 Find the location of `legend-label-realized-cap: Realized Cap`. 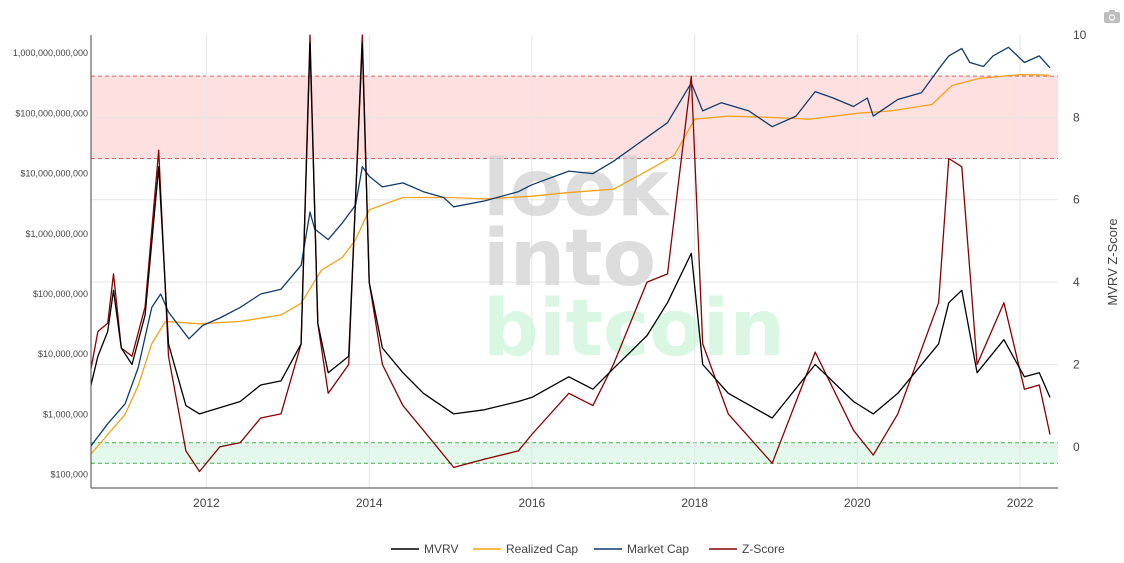

legend-label-realized-cap: Realized Cap is located at coordinates (542, 549).